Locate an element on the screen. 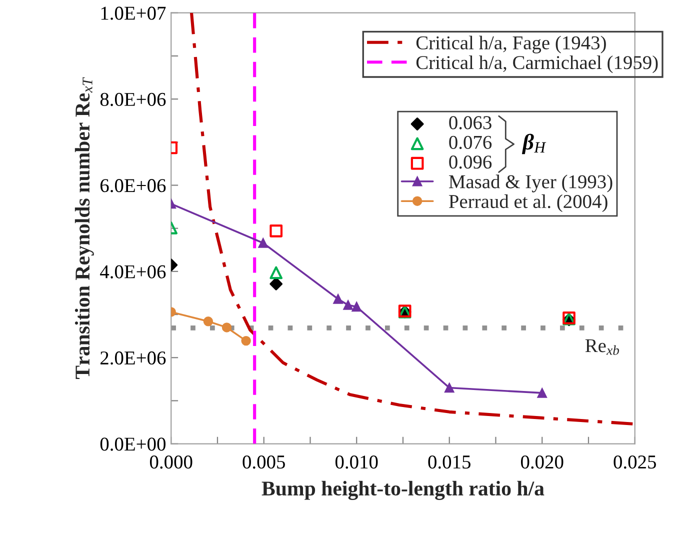 This screenshot has height=536, width=679. legend-label: 0.063 is located at coordinates (470, 123).